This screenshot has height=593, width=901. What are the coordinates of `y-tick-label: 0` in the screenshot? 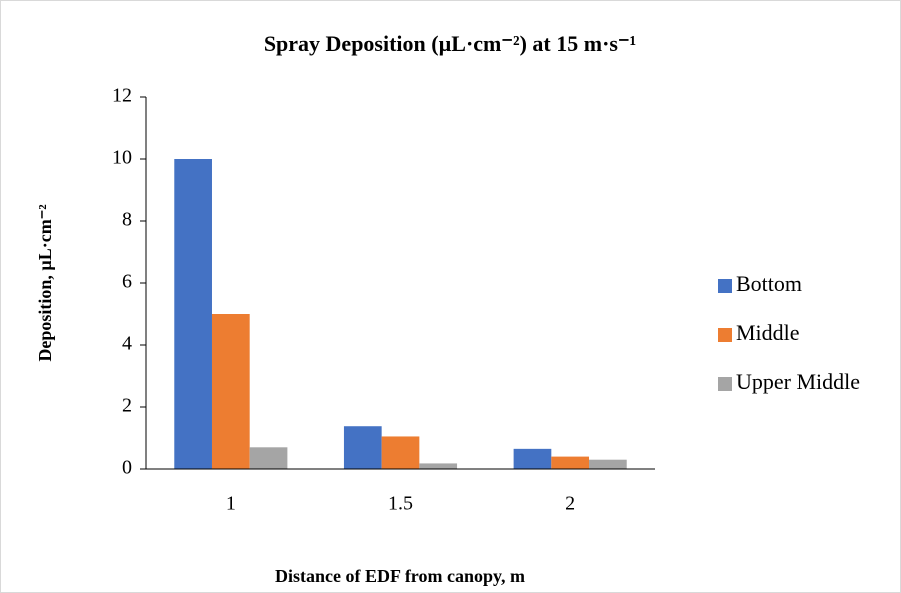 It's located at (127, 468).